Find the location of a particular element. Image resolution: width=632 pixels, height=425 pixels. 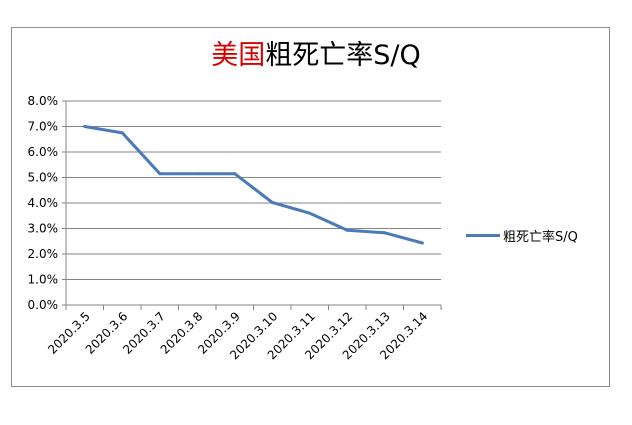

y-tick-label: 1.0% is located at coordinates (43, 280).